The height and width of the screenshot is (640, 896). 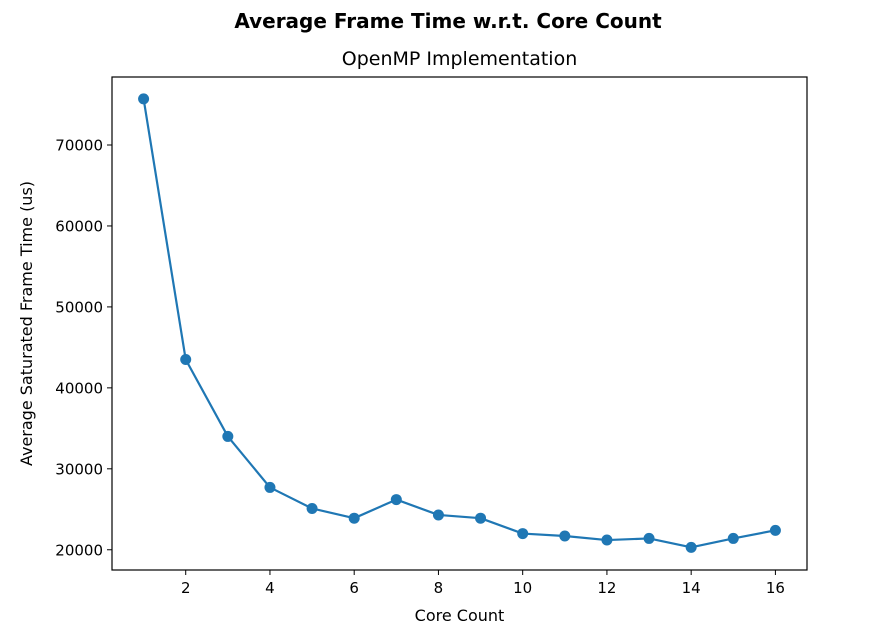 I want to click on y-axis-label: Average Saturated Frame Time (us), so click(x=26, y=323).